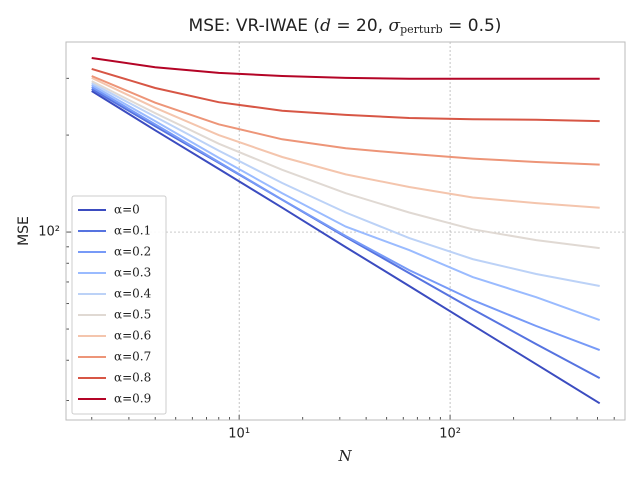 The image size is (640, 480). What do you see at coordinates (132, 399) in the screenshot?
I see `legend-label: α=0.9` at bounding box center [132, 399].